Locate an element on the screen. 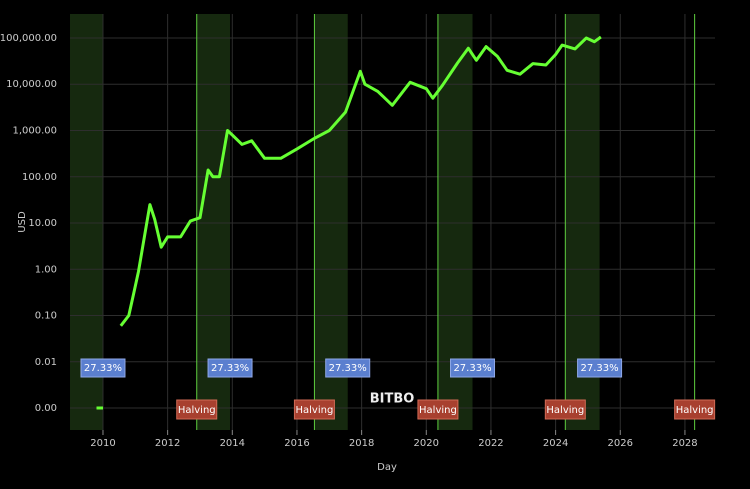 The image size is (750, 489). y-tick-label: 10,000.00 is located at coordinates (31, 84).